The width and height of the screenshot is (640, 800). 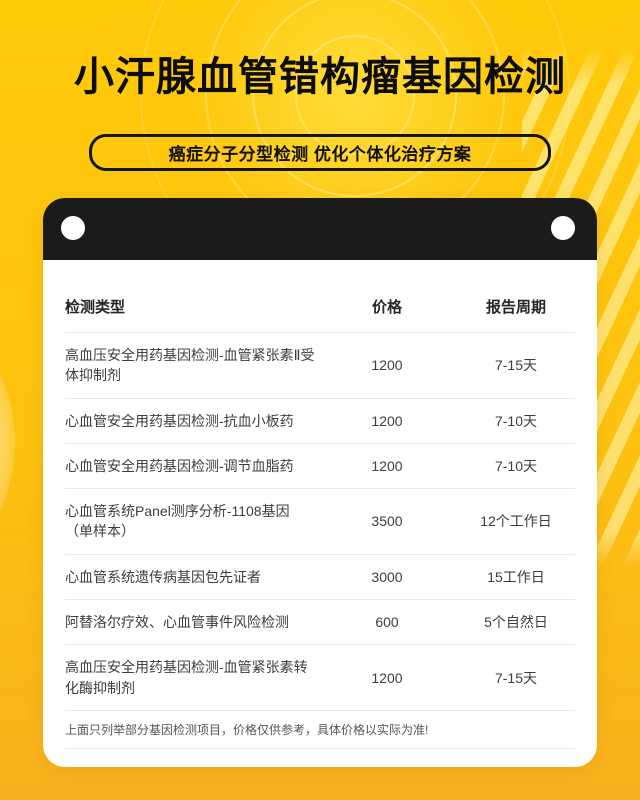 What do you see at coordinates (190, 365) in the screenshot?
I see `test-type-cell: 高血压安全用药基因检测-血管紧张素Ⅱ受体抑制剂` at bounding box center [190, 365].